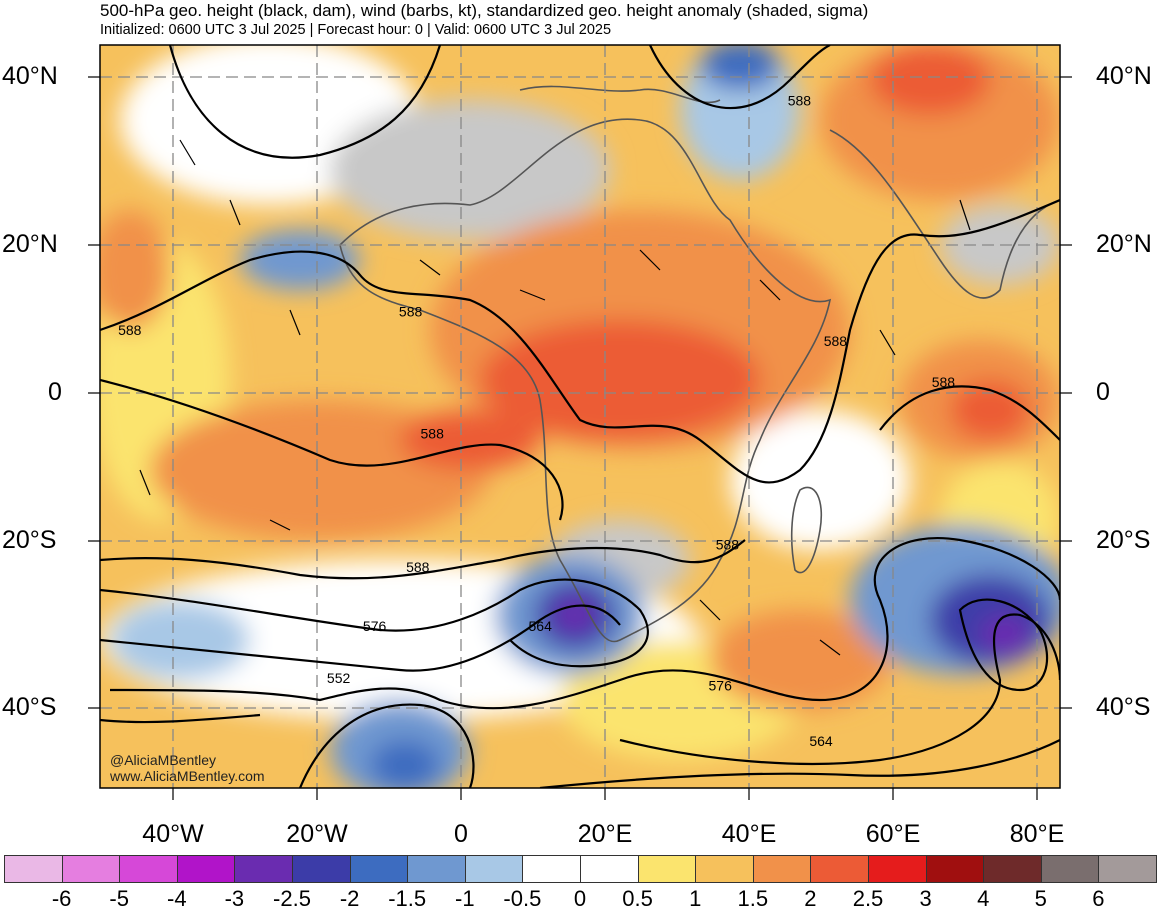 The image size is (1160, 912). What do you see at coordinates (637, 898) in the screenshot?
I see `colorbar-tick-label: 0.5` at bounding box center [637, 898].